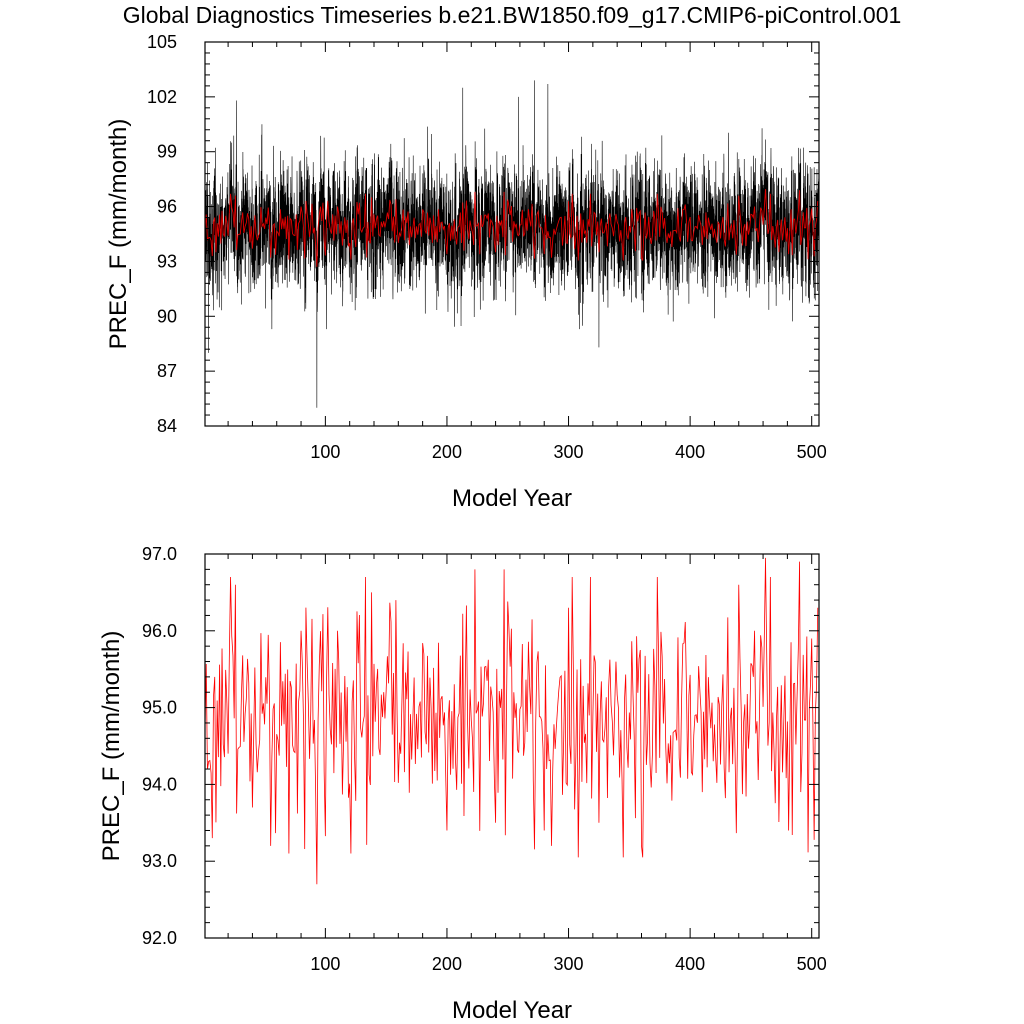 Image resolution: width=1024 pixels, height=1024 pixels. I want to click on bottom-y-axis-title: PREC_F (mm/month), so click(111, 746).